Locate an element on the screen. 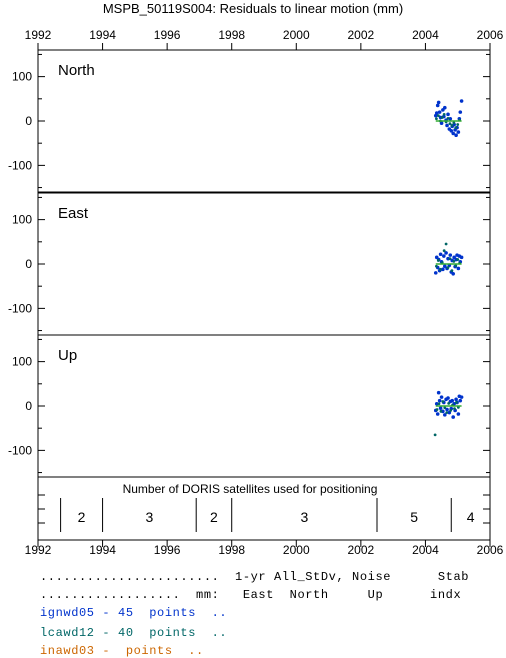 The image size is (506, 658). legend-row-inawd03: inawd03 - points .. is located at coordinates (122, 651).